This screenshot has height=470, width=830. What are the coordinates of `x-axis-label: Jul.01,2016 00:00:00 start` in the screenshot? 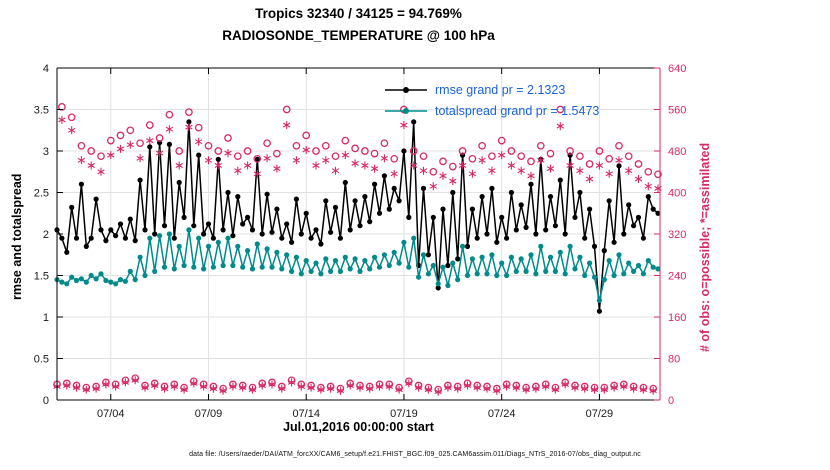 It's located at (358, 427).